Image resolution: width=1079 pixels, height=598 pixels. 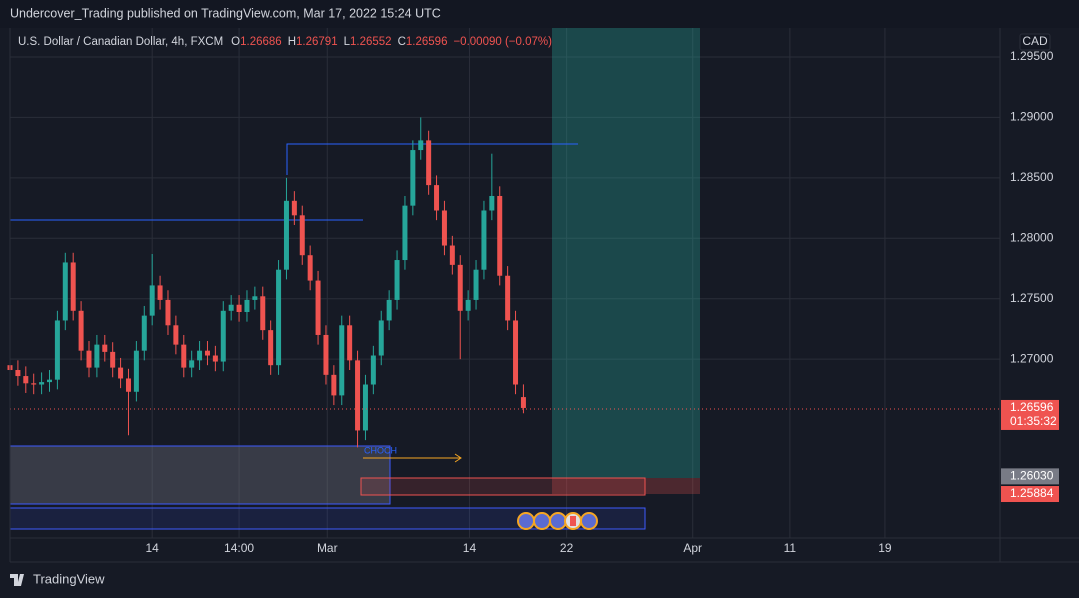 What do you see at coordinates (261, 42) in the screenshot?
I see `ohlc-value: 1.26686` at bounding box center [261, 42].